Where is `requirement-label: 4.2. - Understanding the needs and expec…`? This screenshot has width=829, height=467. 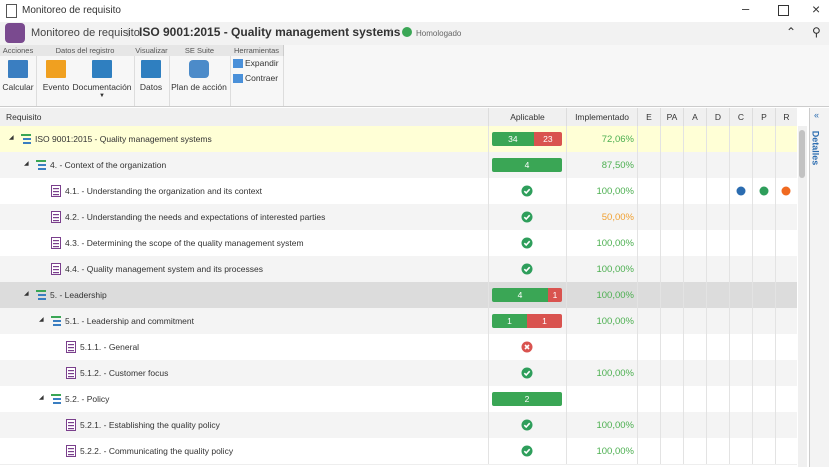
requirement-label: 4.2. - Understanding the needs and expec… is located at coordinates (195, 217).